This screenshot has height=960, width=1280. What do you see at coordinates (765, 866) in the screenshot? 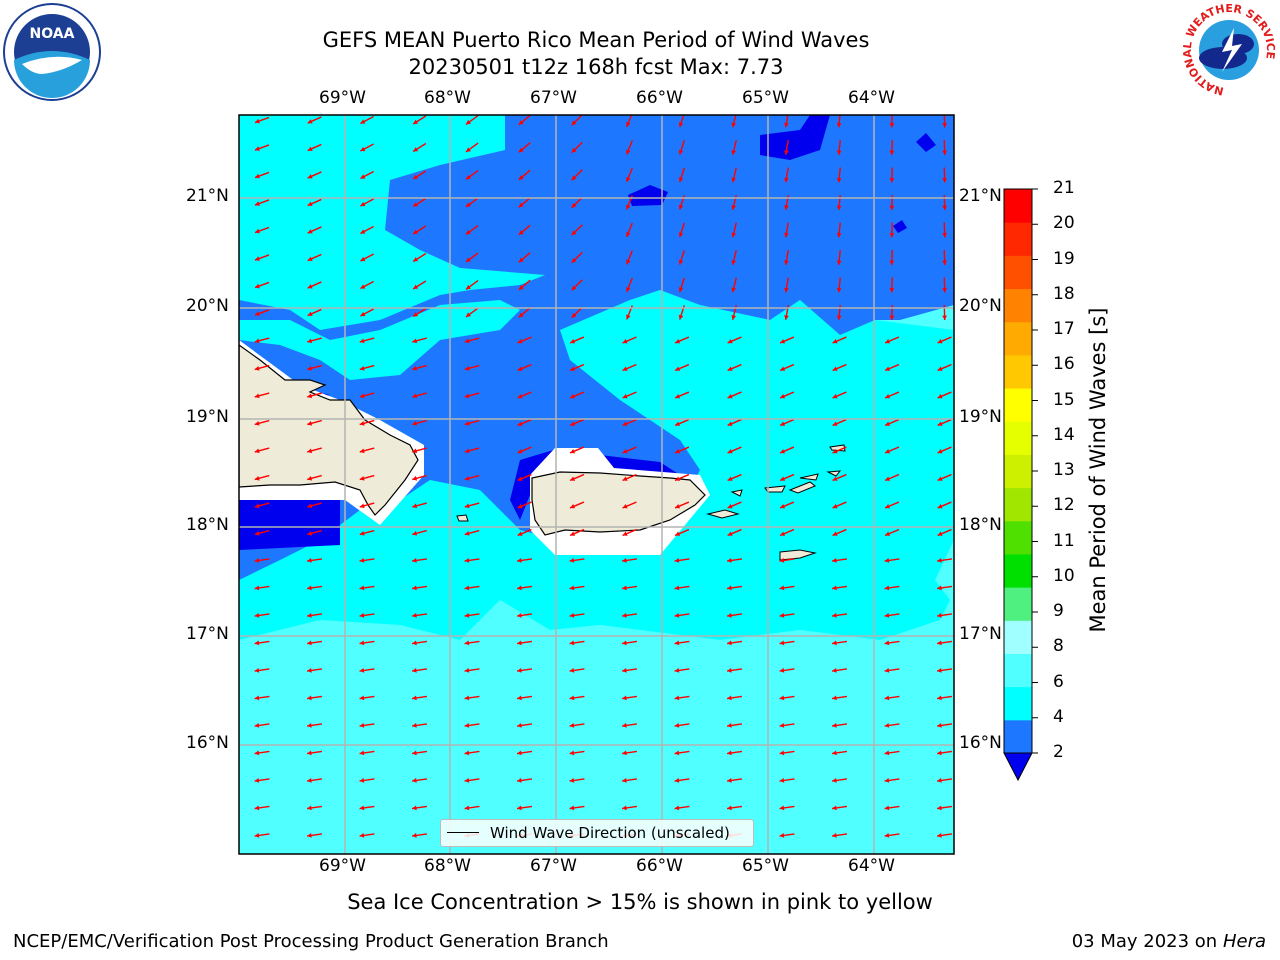
I see `lon-label-bottom: 65°W` at bounding box center [765, 866].